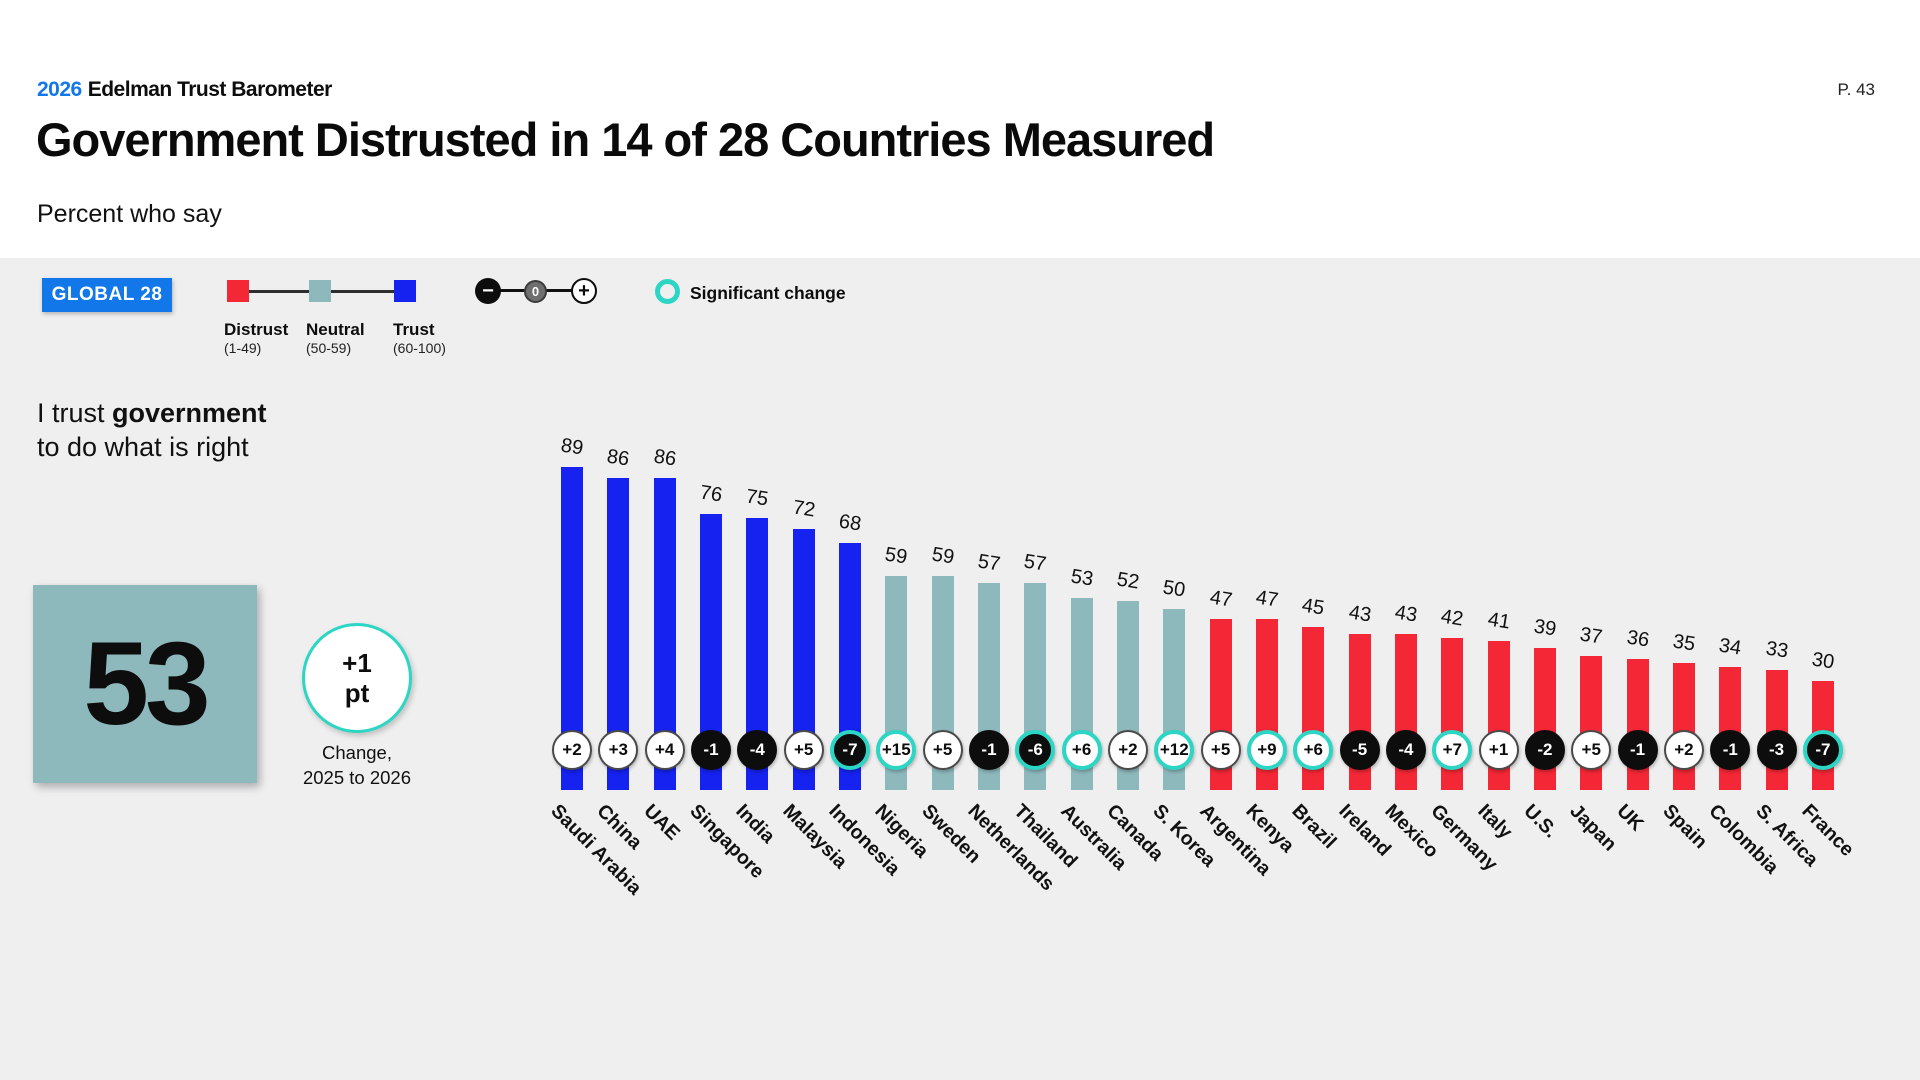 This screenshot has width=1920, height=1080. What do you see at coordinates (129, 214) in the screenshot?
I see `page-subtitle: Percent who say` at bounding box center [129, 214].